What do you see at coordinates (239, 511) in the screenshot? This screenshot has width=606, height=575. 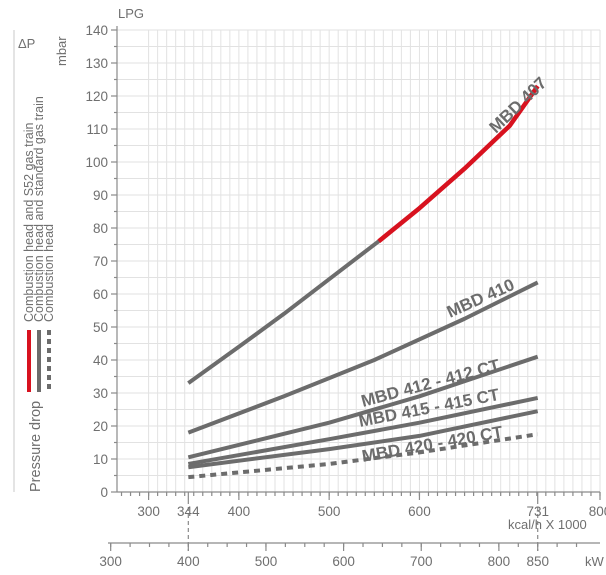 I see `x1-tick-label: 400` at bounding box center [239, 511].